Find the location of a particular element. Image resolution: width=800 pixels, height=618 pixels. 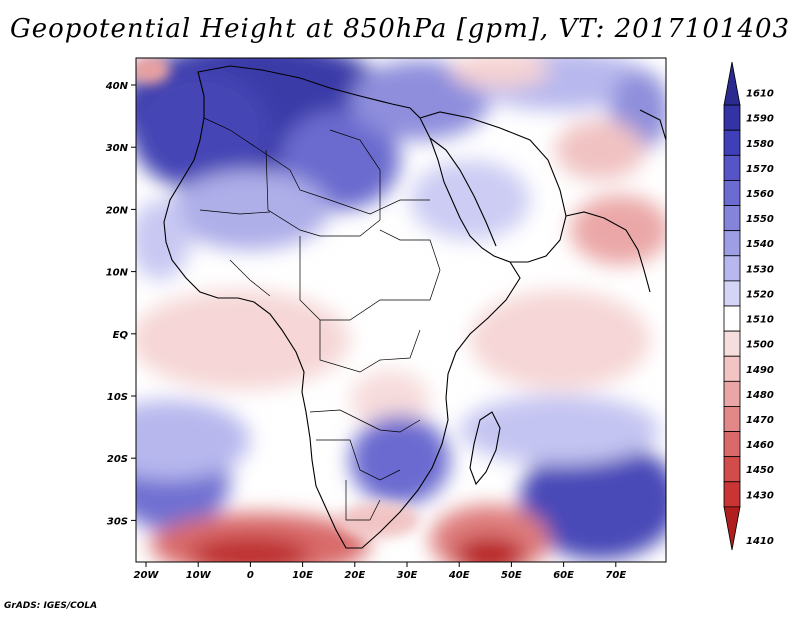

y-tick-label: 30S is located at coordinates (117, 521).